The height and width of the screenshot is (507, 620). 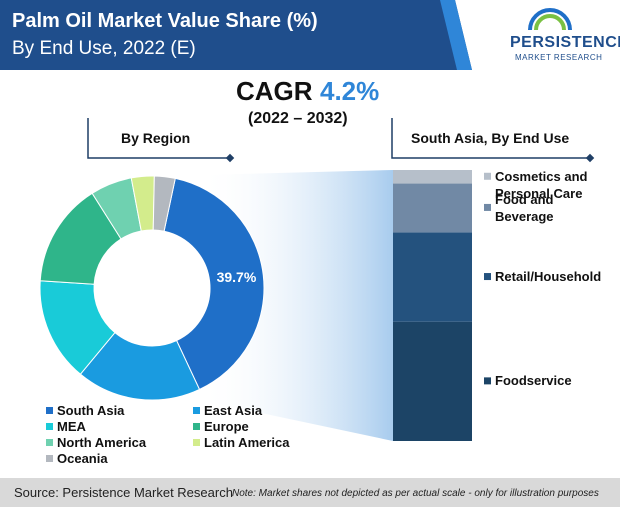 I want to click on legend-label: North America, so click(x=102, y=442).